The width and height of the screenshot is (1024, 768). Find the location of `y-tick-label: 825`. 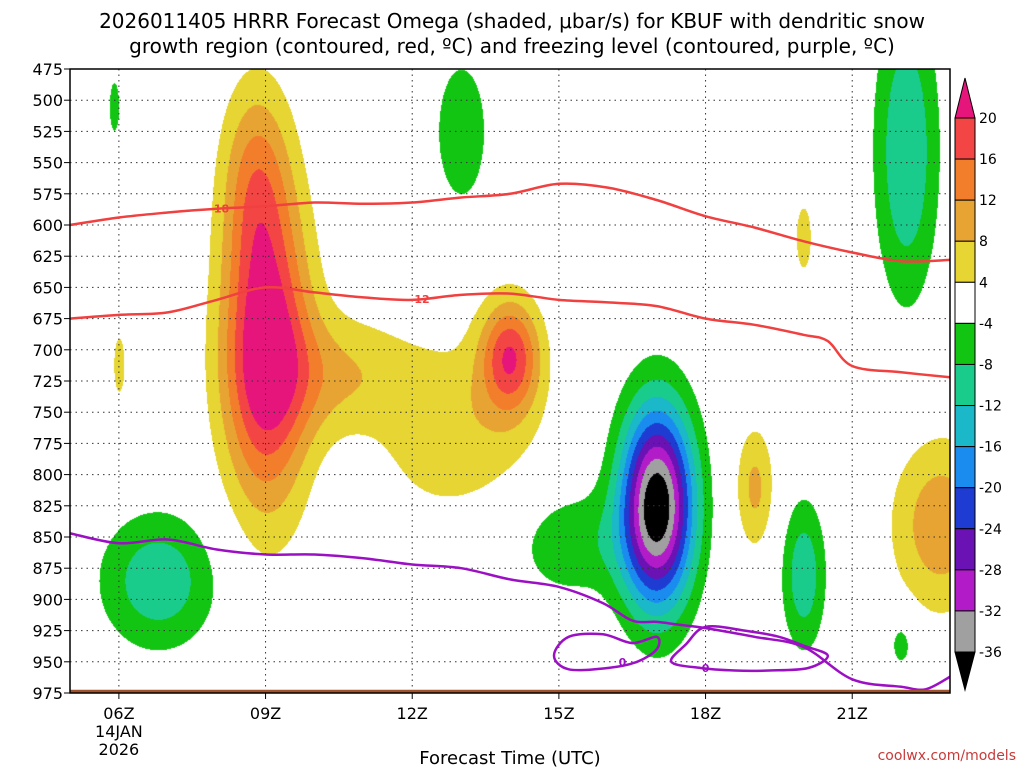

y-tick-label: 825 is located at coordinates (47, 506).